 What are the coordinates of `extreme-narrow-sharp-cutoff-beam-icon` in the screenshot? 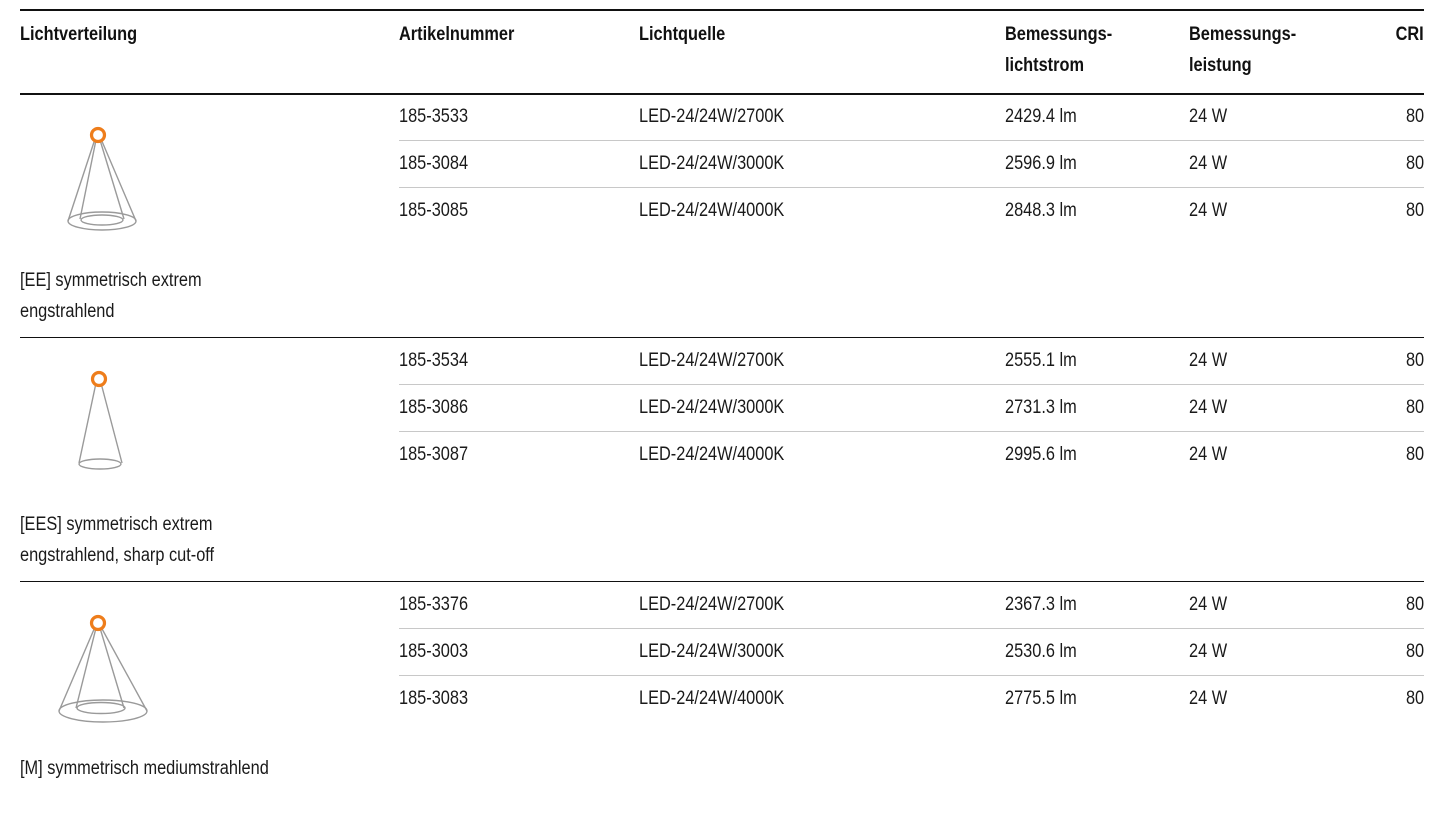 It's located at (100, 420).